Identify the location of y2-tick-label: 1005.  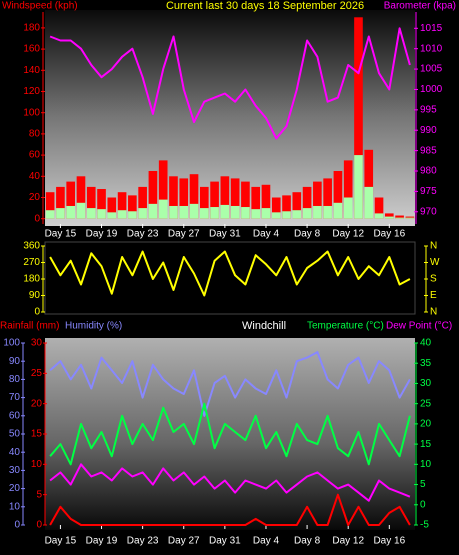
(431, 69).